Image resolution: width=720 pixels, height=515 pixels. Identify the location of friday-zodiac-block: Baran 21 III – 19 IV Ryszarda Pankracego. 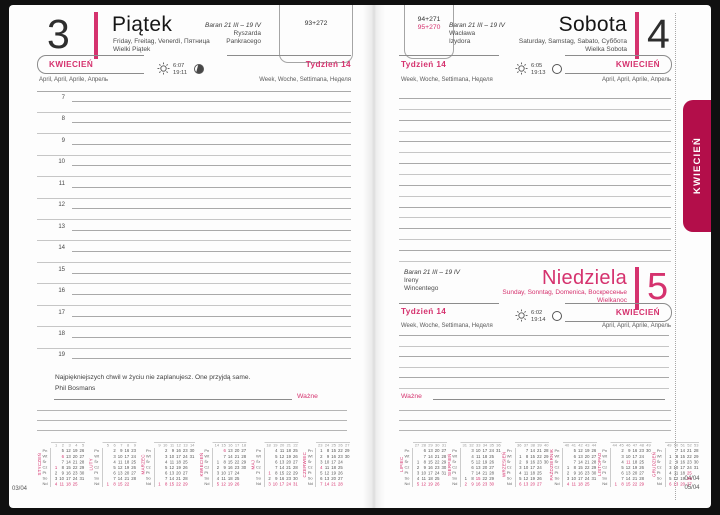
(210, 34).